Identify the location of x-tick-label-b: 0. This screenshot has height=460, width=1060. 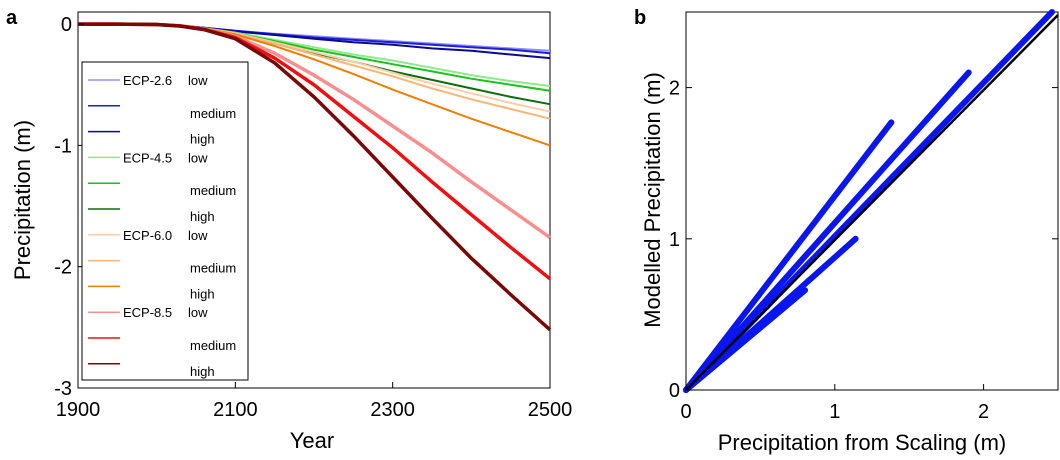
(685, 412).